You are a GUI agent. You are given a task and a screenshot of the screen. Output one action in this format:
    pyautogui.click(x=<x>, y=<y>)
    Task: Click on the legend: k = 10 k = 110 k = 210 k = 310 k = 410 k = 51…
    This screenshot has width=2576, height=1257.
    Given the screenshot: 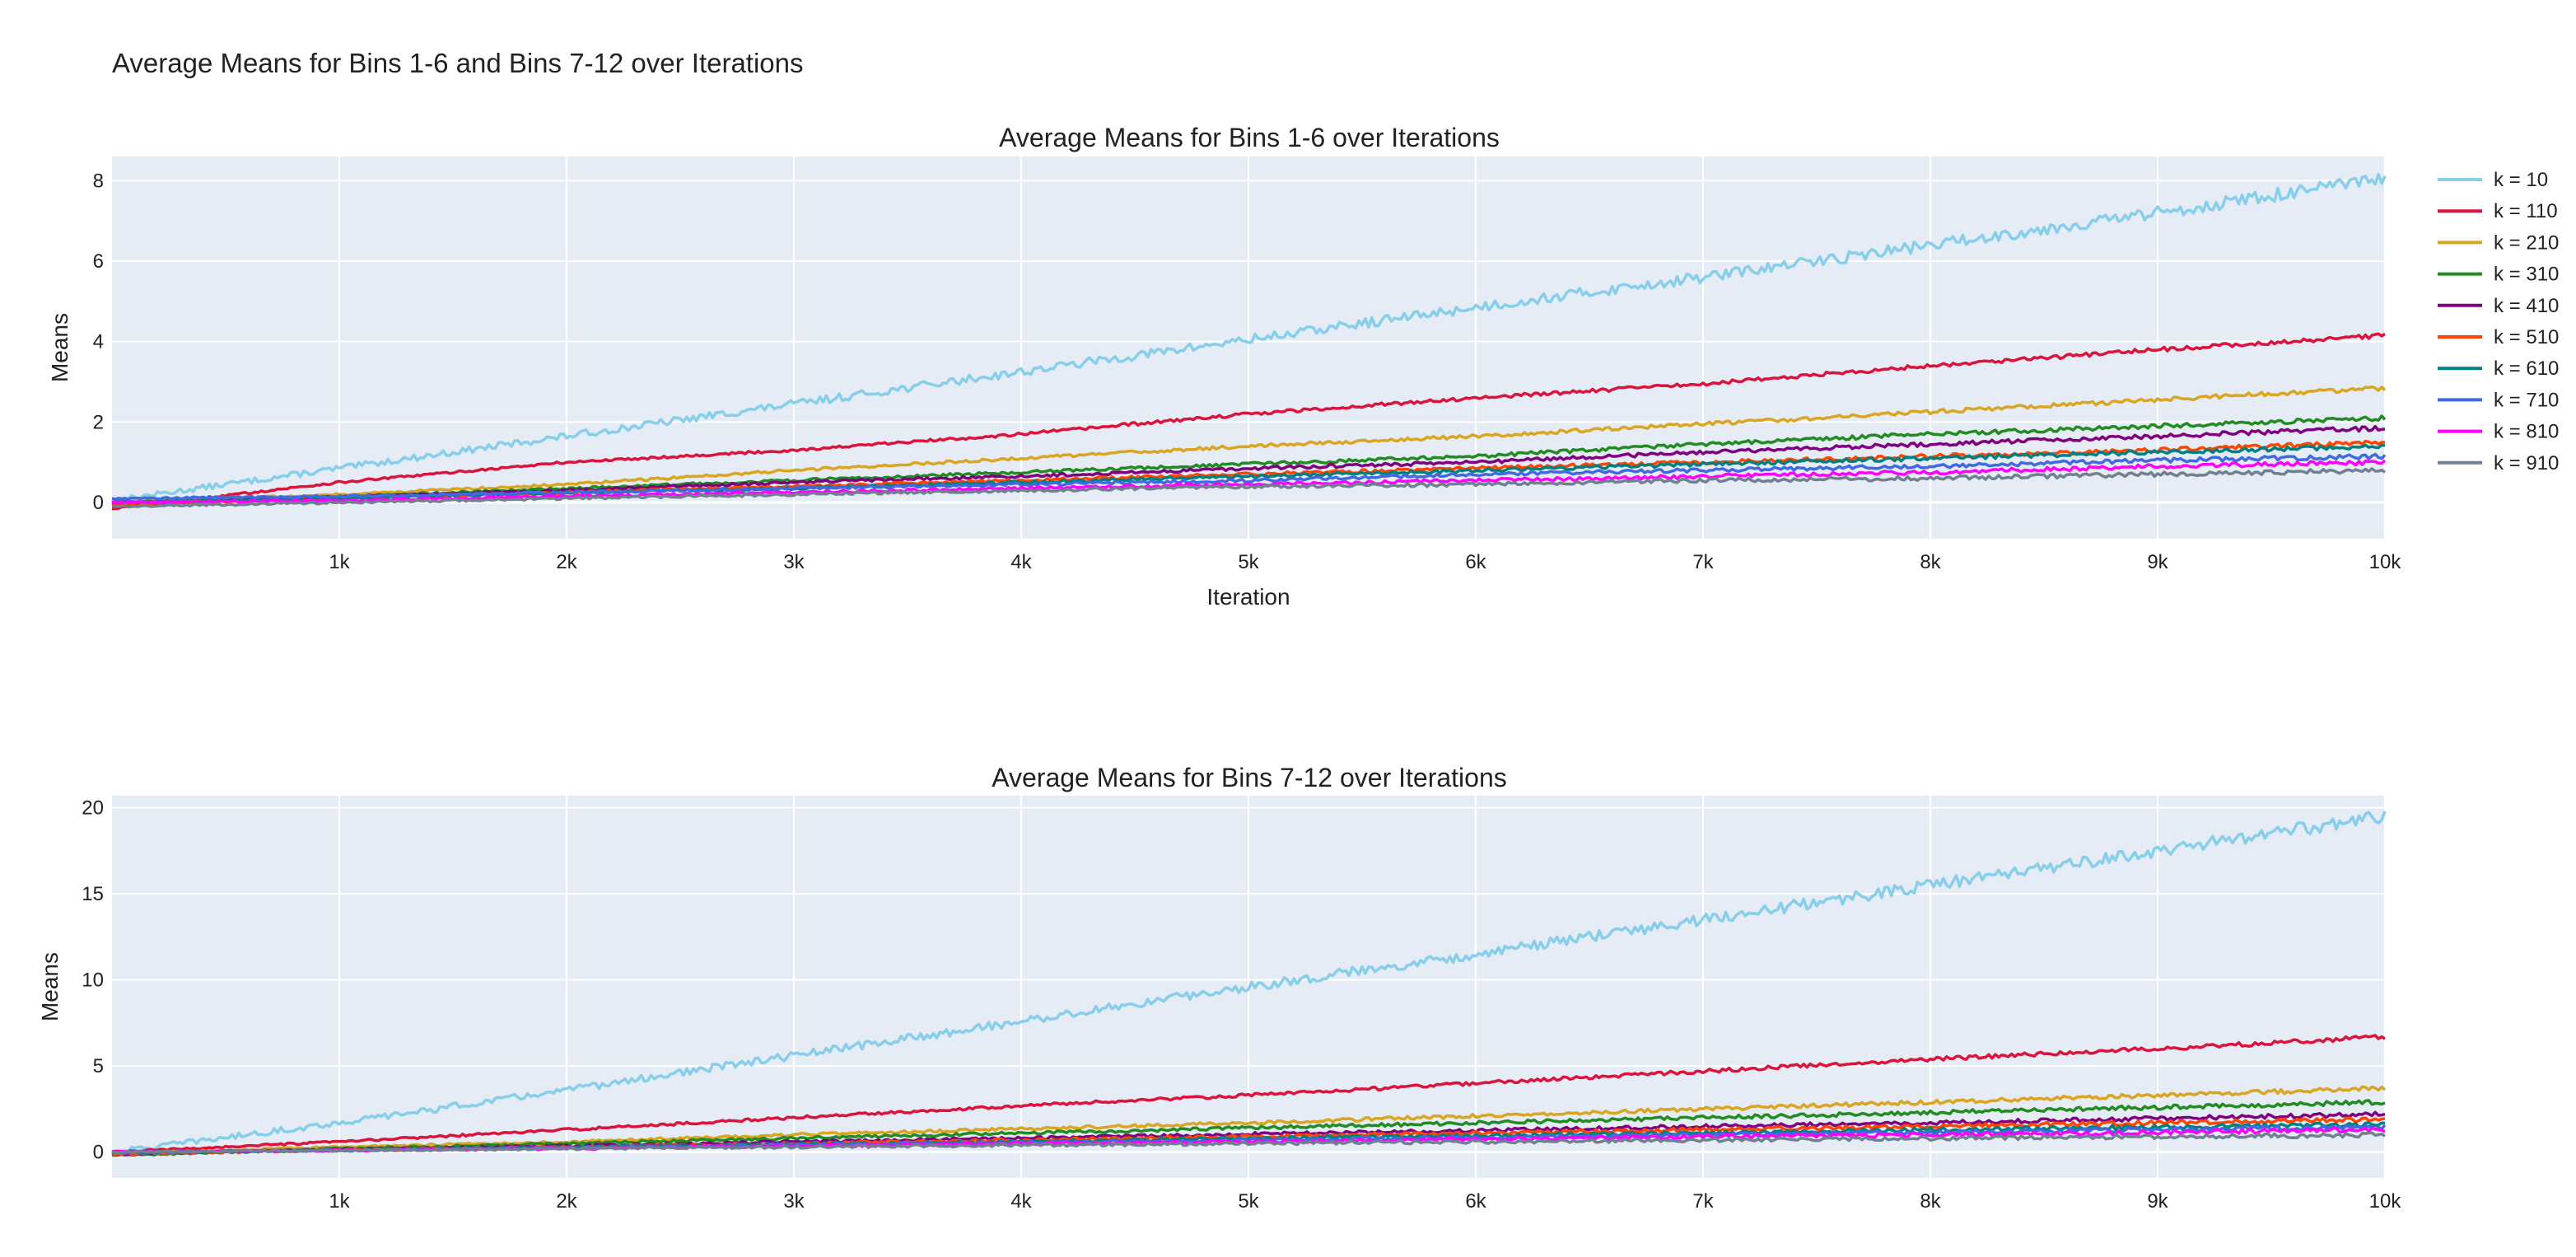 What is the action you would take?
    pyautogui.click(x=2498, y=321)
    